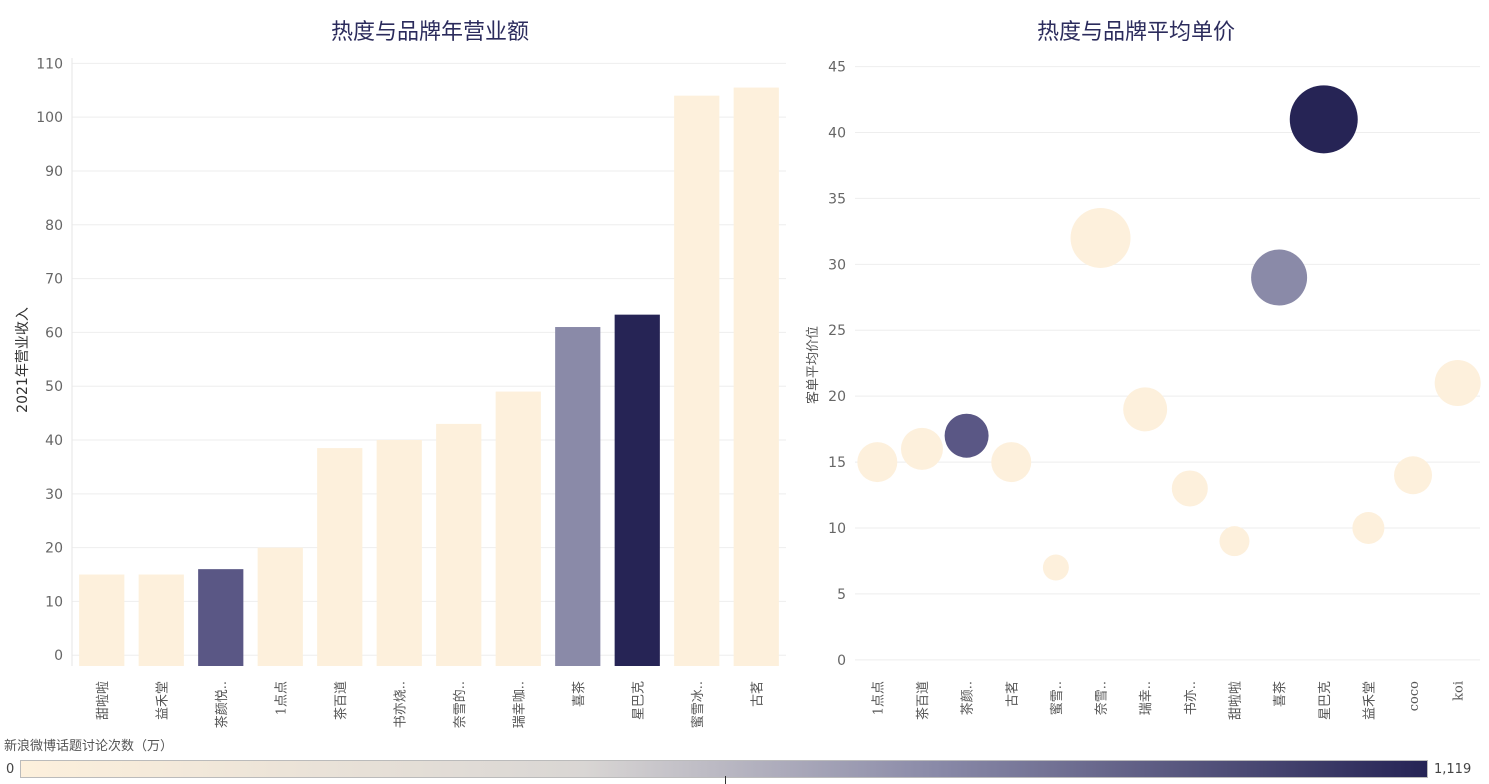 This screenshot has width=1489, height=784. What do you see at coordinates (519, 704) in the screenshot?
I see `bar-x-tick-label: 瑞幸咖..` at bounding box center [519, 704].